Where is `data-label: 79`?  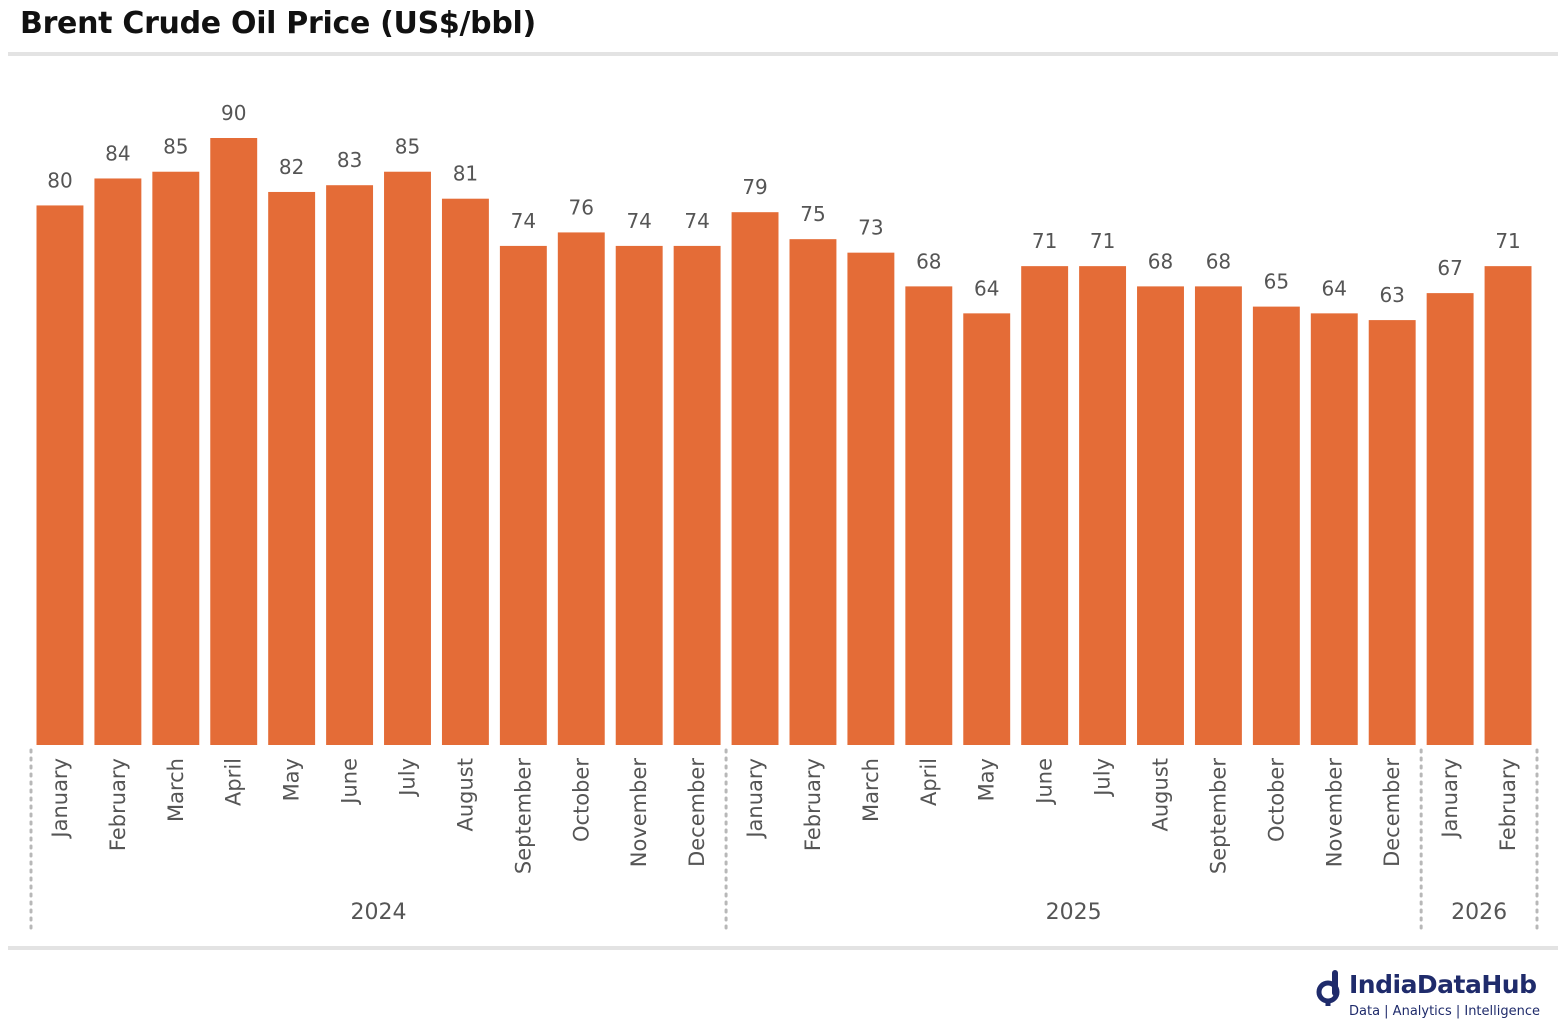 data-label: 79 is located at coordinates (754, 187).